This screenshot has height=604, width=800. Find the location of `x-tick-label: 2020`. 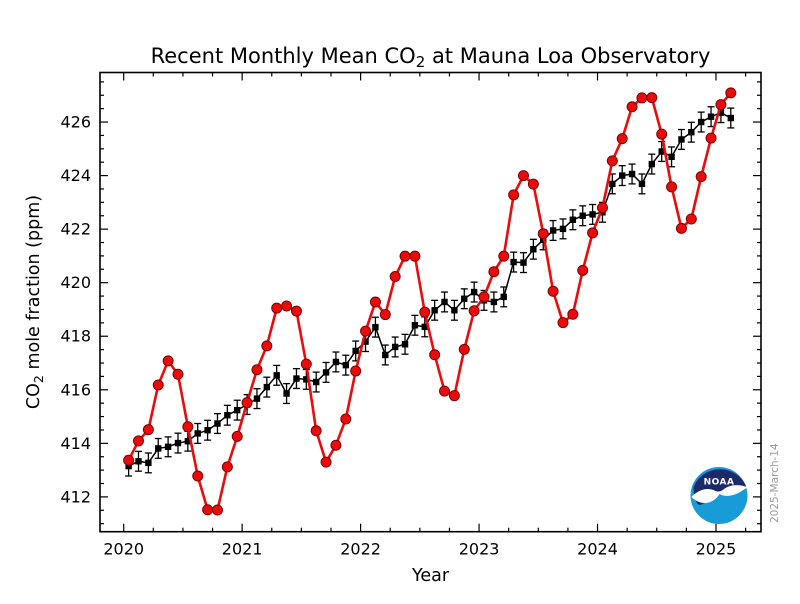

x-tick-label: 2020 is located at coordinates (123, 549).